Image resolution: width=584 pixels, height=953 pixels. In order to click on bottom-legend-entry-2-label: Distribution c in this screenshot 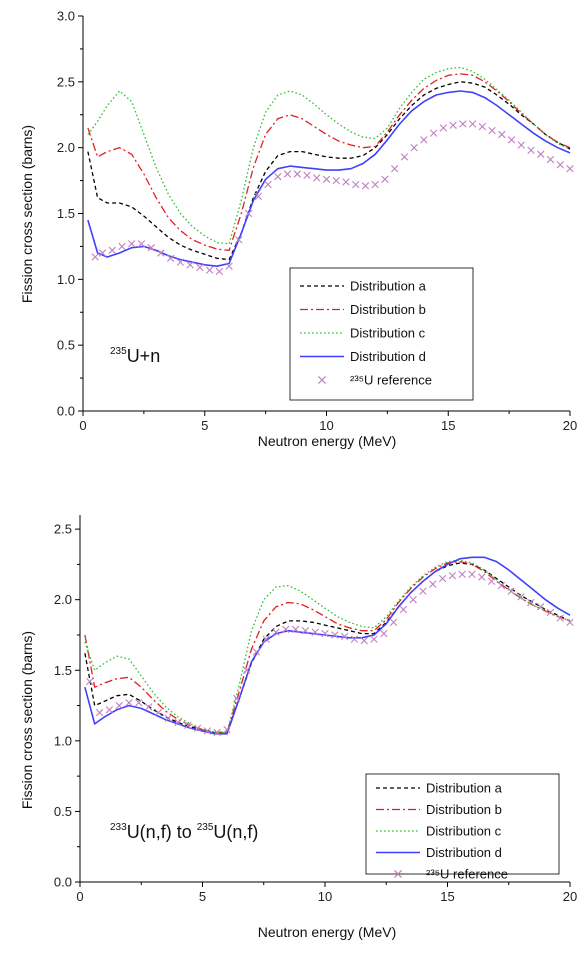, I will do `click(464, 831)`.